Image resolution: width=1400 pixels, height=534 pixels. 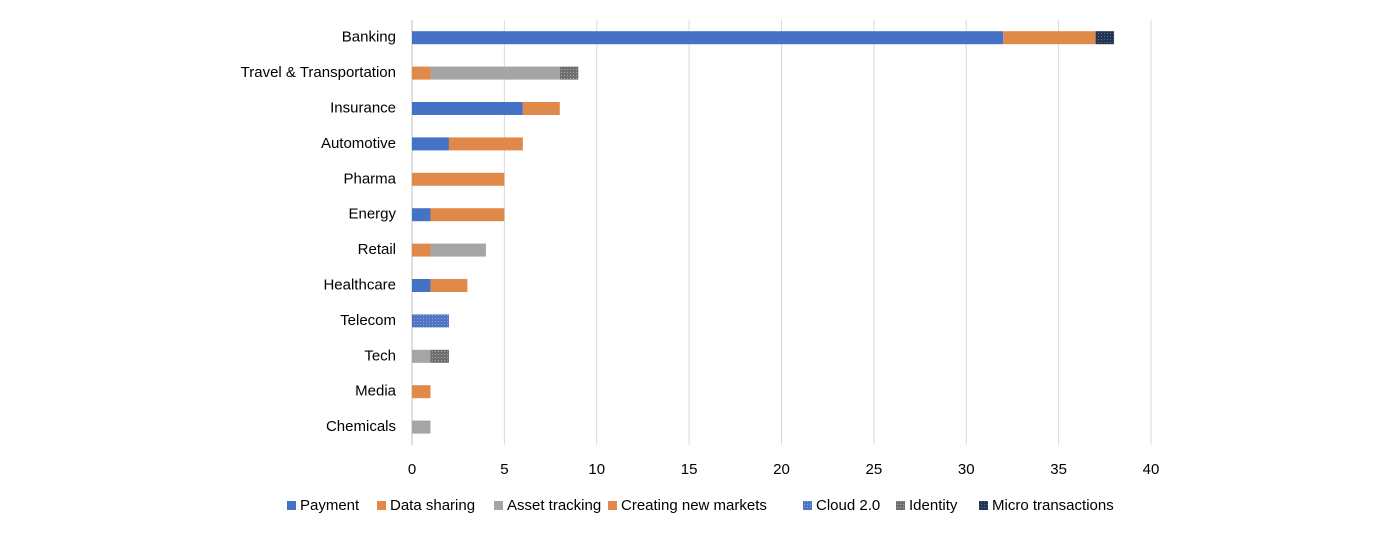 What do you see at coordinates (554, 505) in the screenshot?
I see `legend-label-asset-tracking: Asset tracking` at bounding box center [554, 505].